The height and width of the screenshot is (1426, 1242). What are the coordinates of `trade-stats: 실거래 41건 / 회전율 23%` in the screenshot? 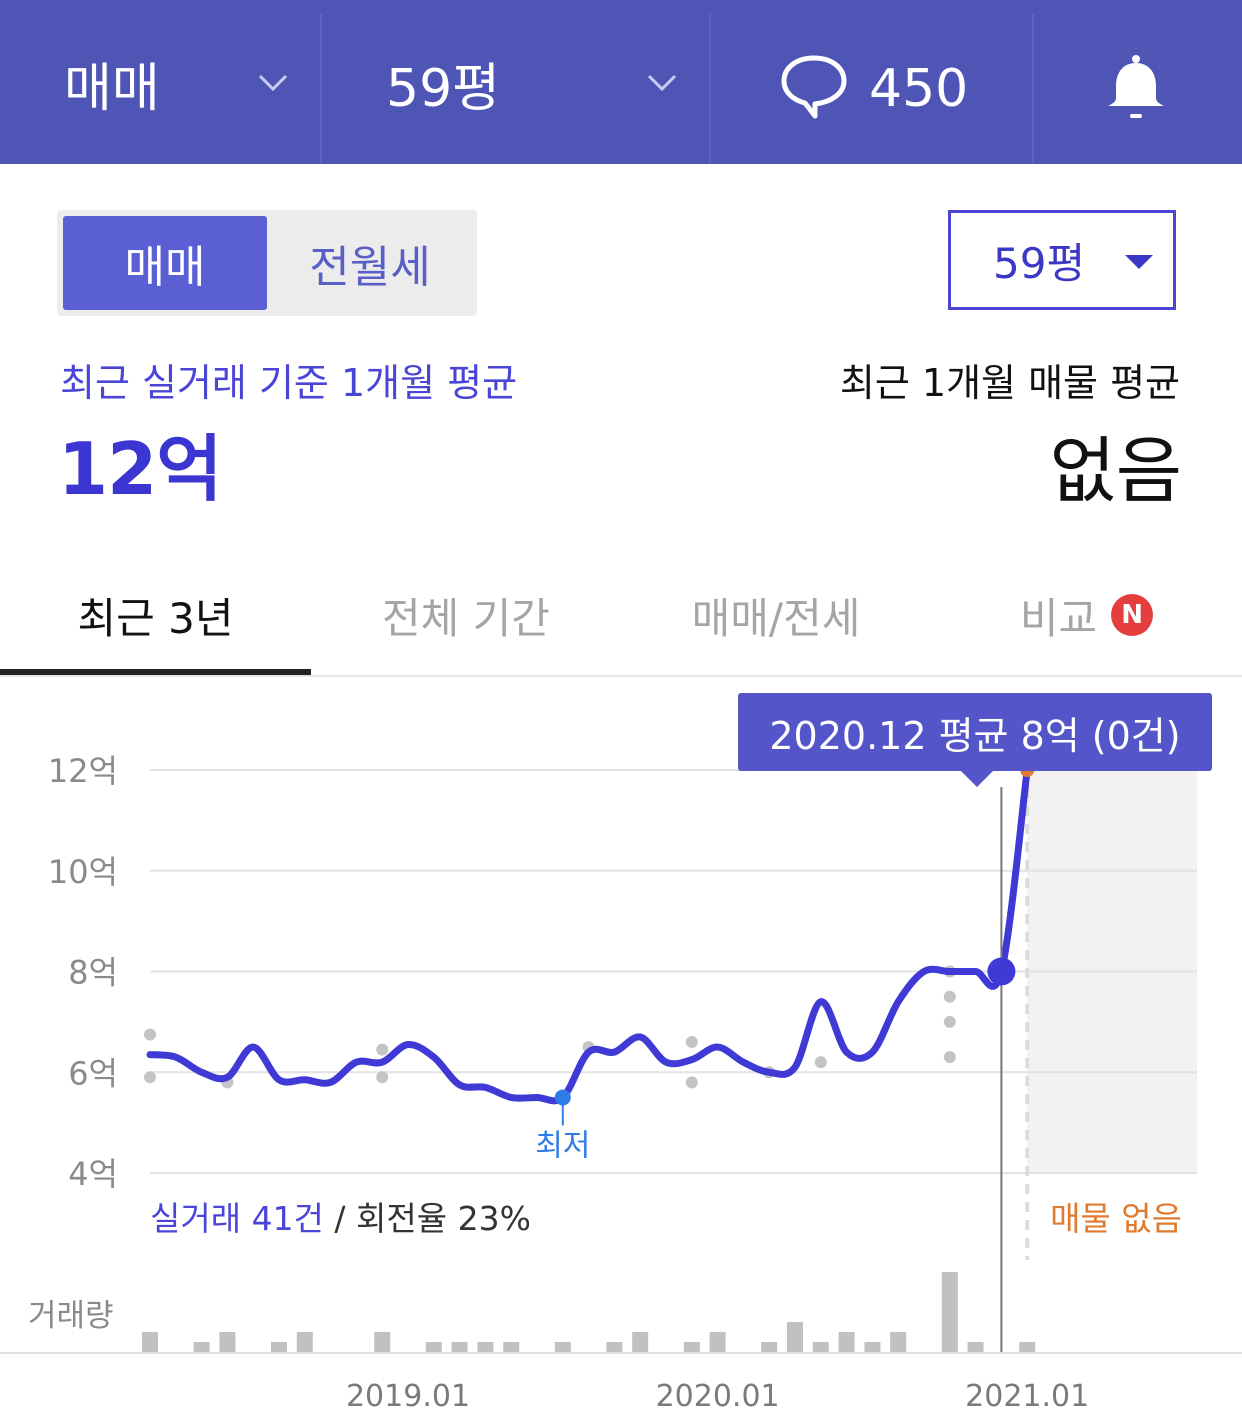 It's located at (340, 1216).